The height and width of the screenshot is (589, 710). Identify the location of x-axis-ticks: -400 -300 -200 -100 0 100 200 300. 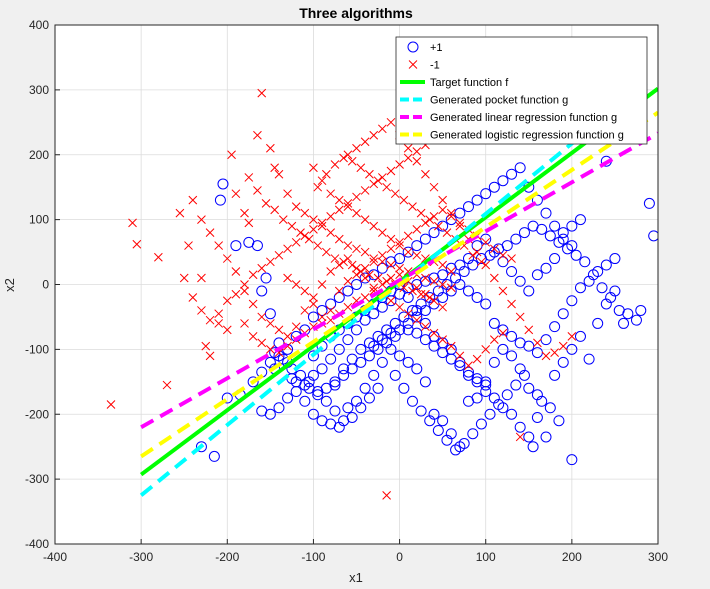
(355, 551).